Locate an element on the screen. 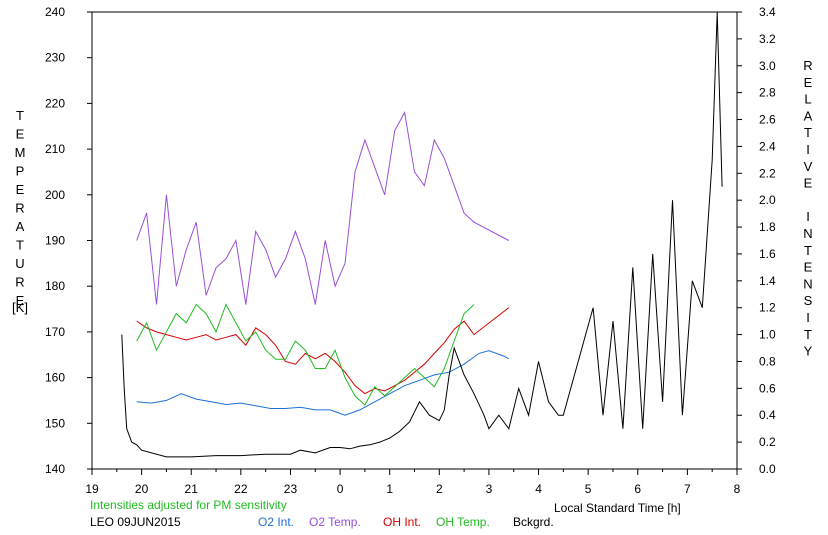 This screenshot has height=535, width=828. y-right-tick-label: 0.0 is located at coordinates (767, 469).